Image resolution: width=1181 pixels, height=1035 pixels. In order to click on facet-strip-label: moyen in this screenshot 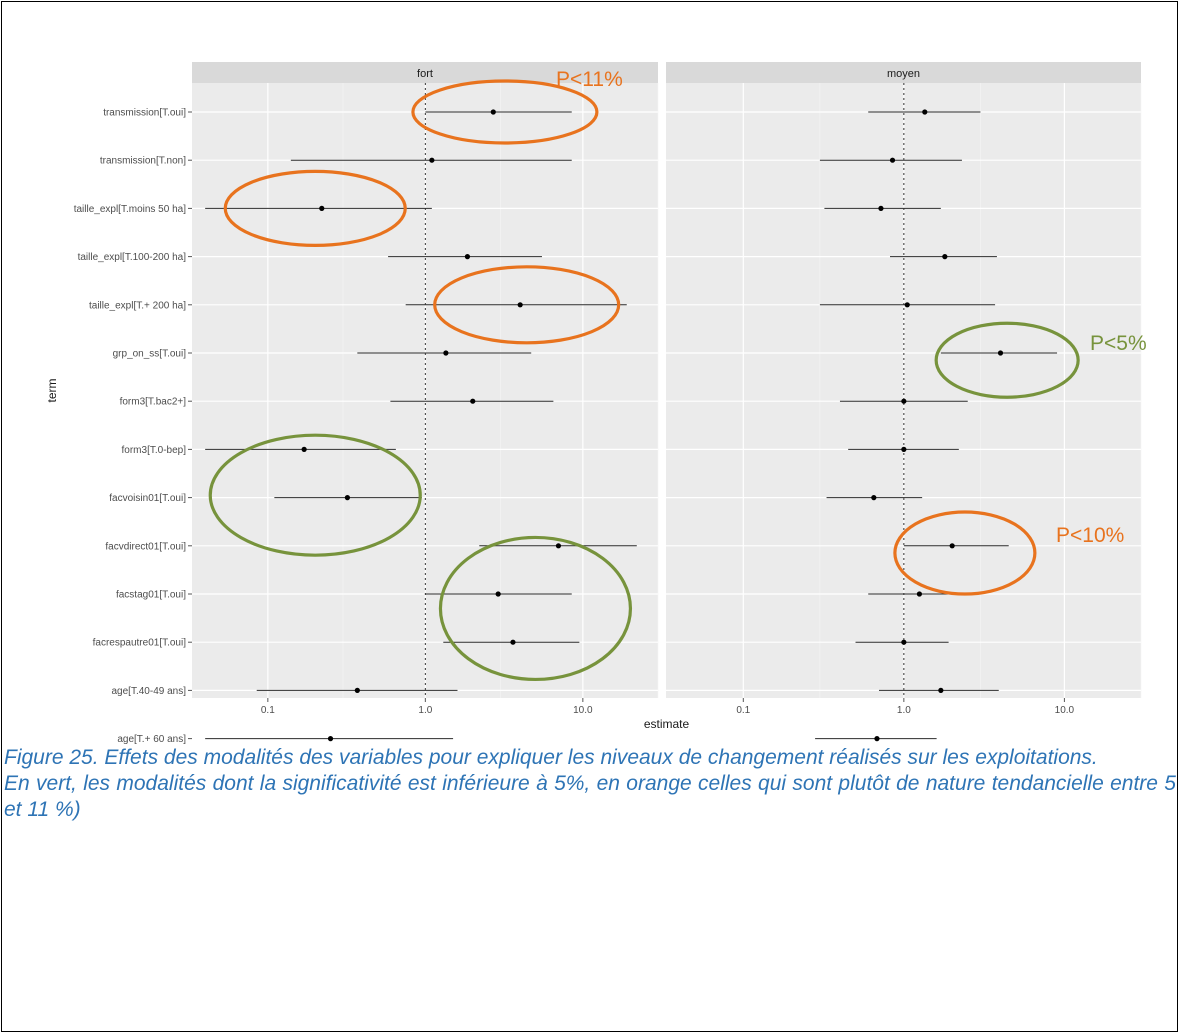, I will do `click(903, 74)`.